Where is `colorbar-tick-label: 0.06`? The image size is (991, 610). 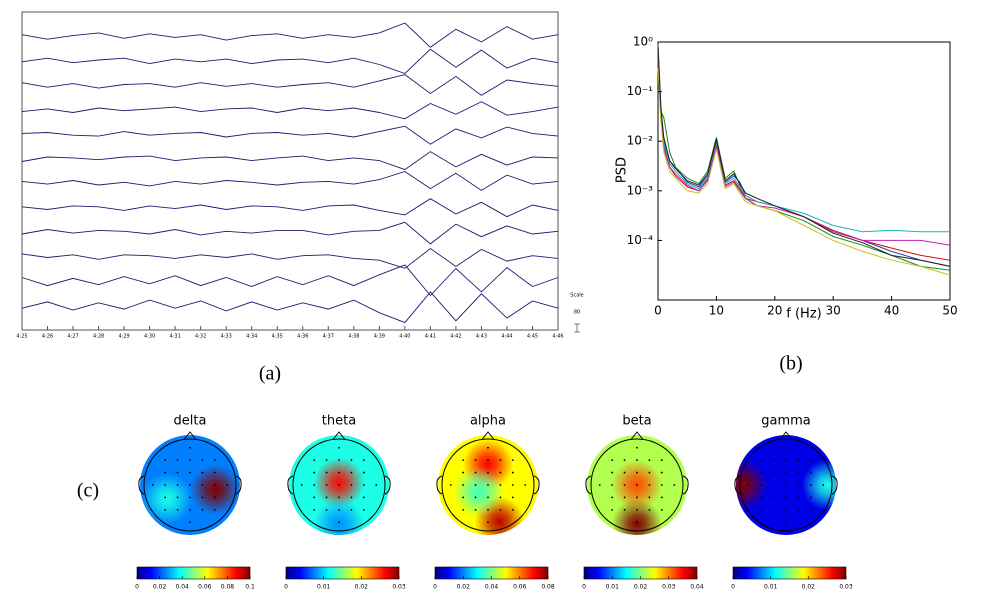 colorbar-tick-label: 0.06 is located at coordinates (520, 587).